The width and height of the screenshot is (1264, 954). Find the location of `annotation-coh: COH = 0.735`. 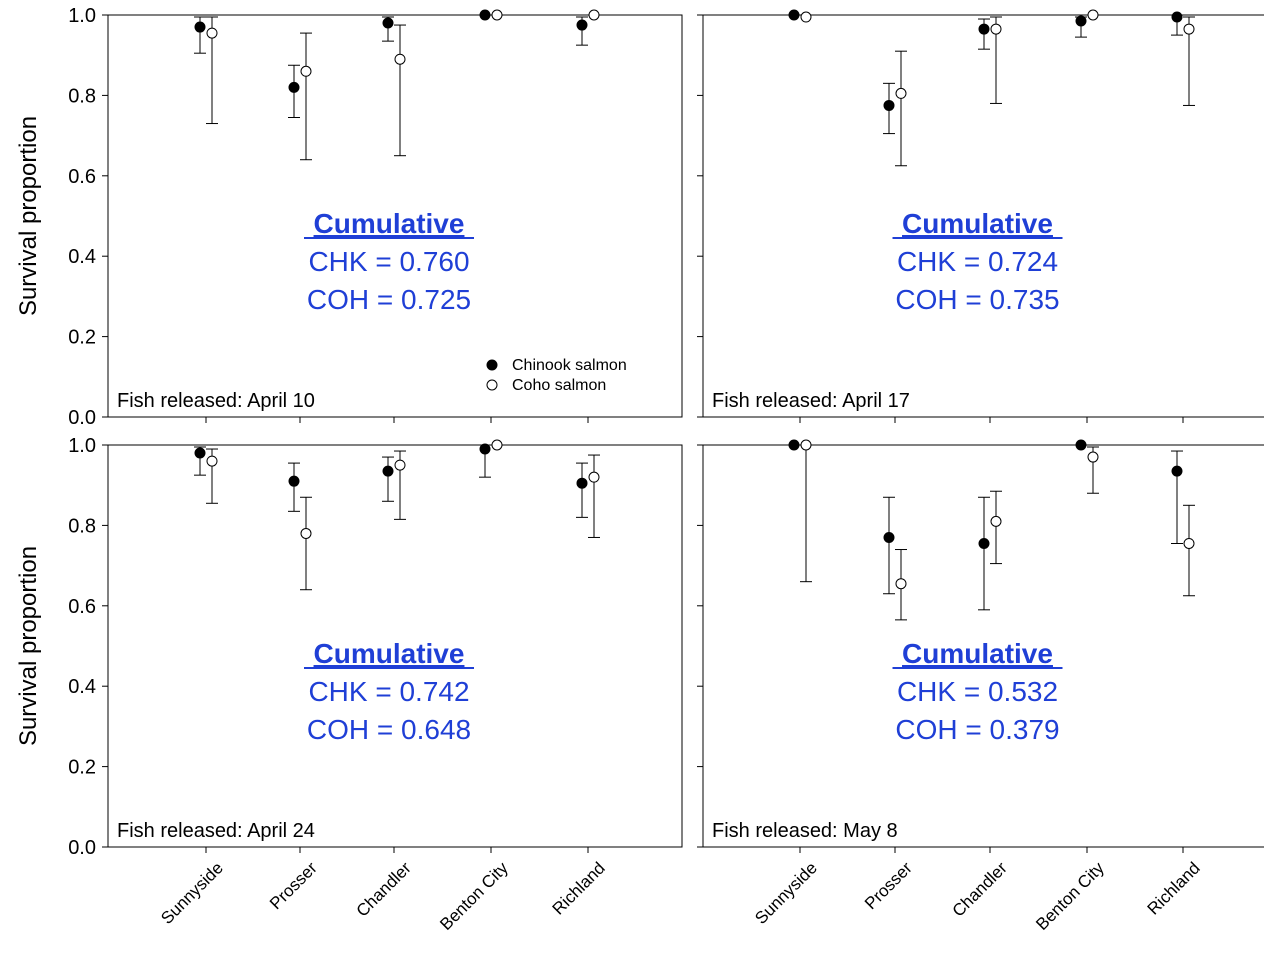

annotation-coh: COH = 0.735 is located at coordinates (977, 299).